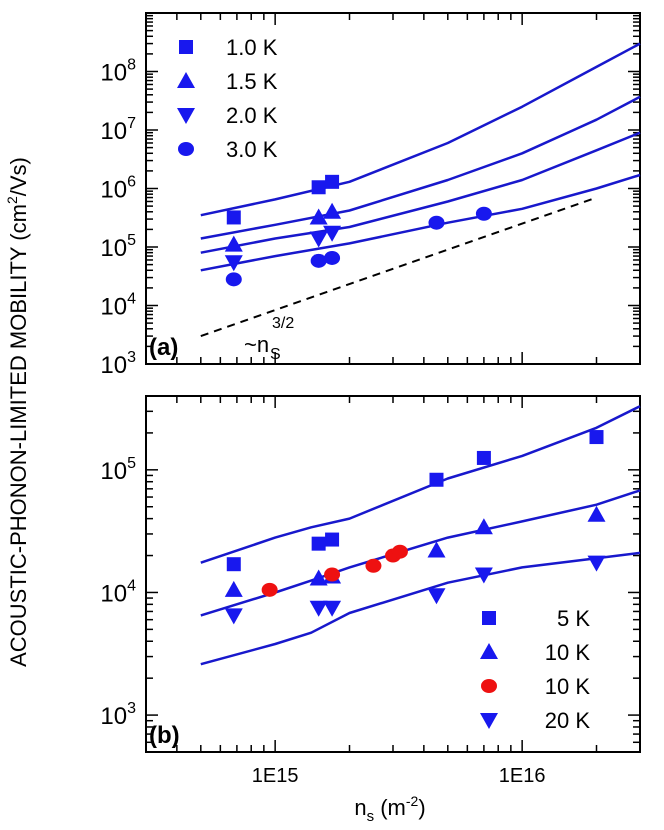 The height and width of the screenshot is (830, 664). What do you see at coordinates (252, 81) in the screenshot?
I see `legend-label: 1.5 K` at bounding box center [252, 81].